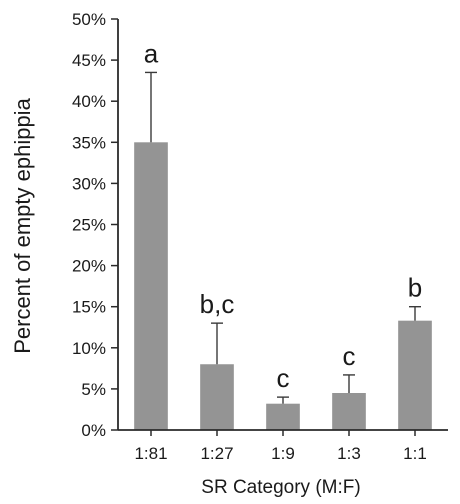 This screenshot has height=504, width=460. Describe the element at coordinates (151, 53) in the screenshot. I see `significance-label: a` at that location.